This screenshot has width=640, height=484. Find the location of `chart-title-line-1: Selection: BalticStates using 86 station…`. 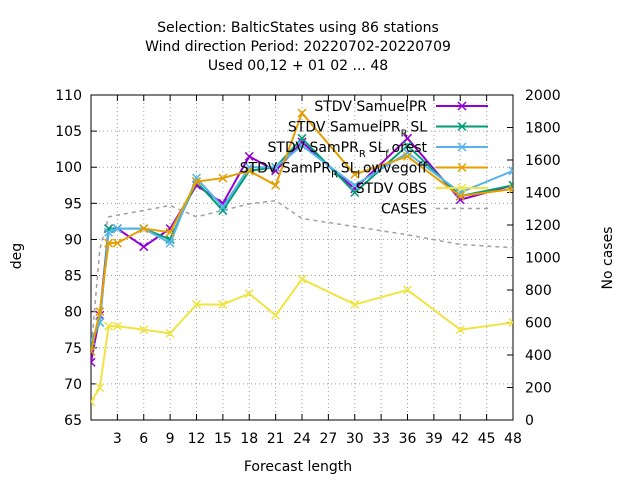

chart-title-line-1: Selection: BalticStates using 86 station… is located at coordinates (298, 28).